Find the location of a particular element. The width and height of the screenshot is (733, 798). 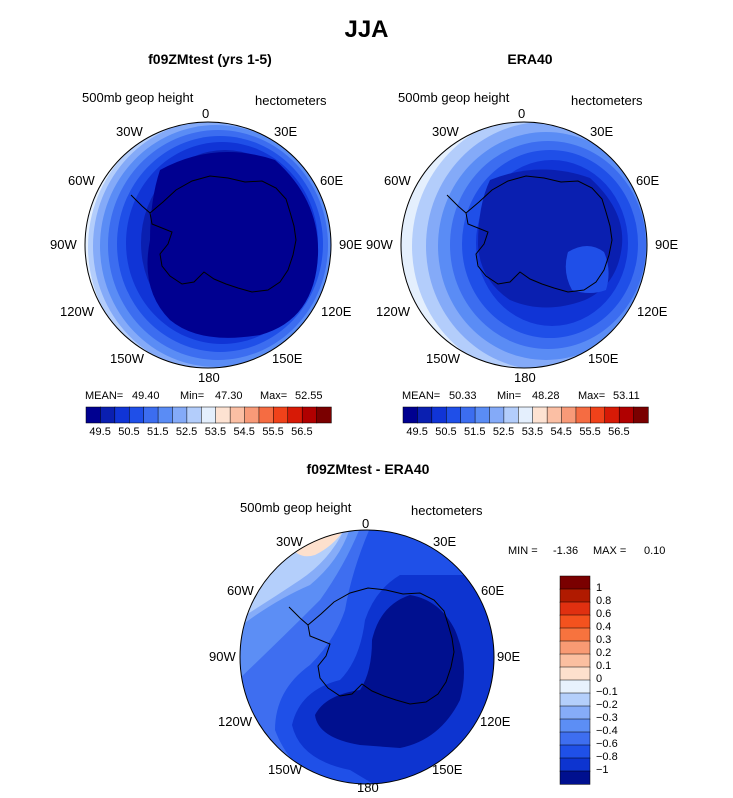

panel2-colorbar-tick: 51.5 is located at coordinates (475, 432).